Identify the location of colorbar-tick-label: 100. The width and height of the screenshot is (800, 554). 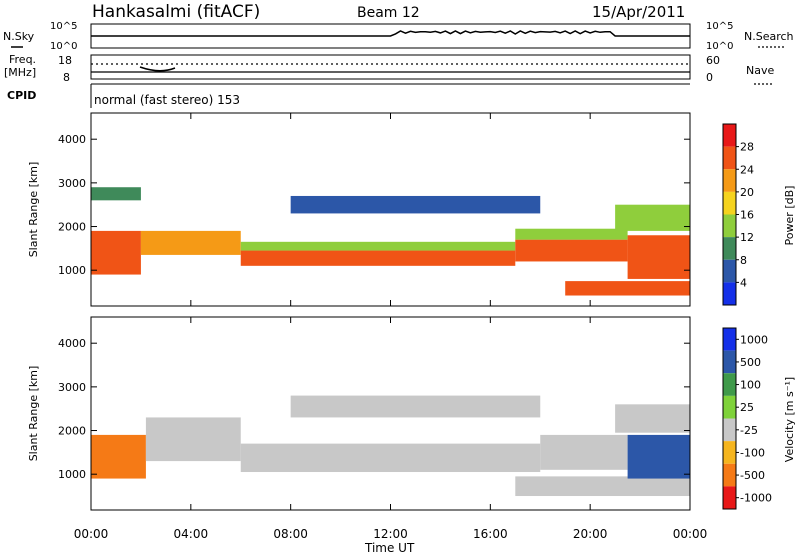
(750, 385).